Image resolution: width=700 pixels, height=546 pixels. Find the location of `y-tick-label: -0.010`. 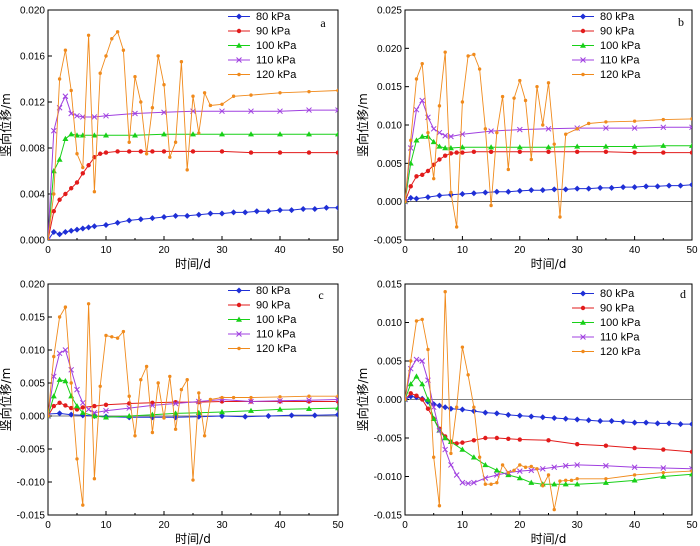

y-tick-label: -0.010 is located at coordinates (388, 477).